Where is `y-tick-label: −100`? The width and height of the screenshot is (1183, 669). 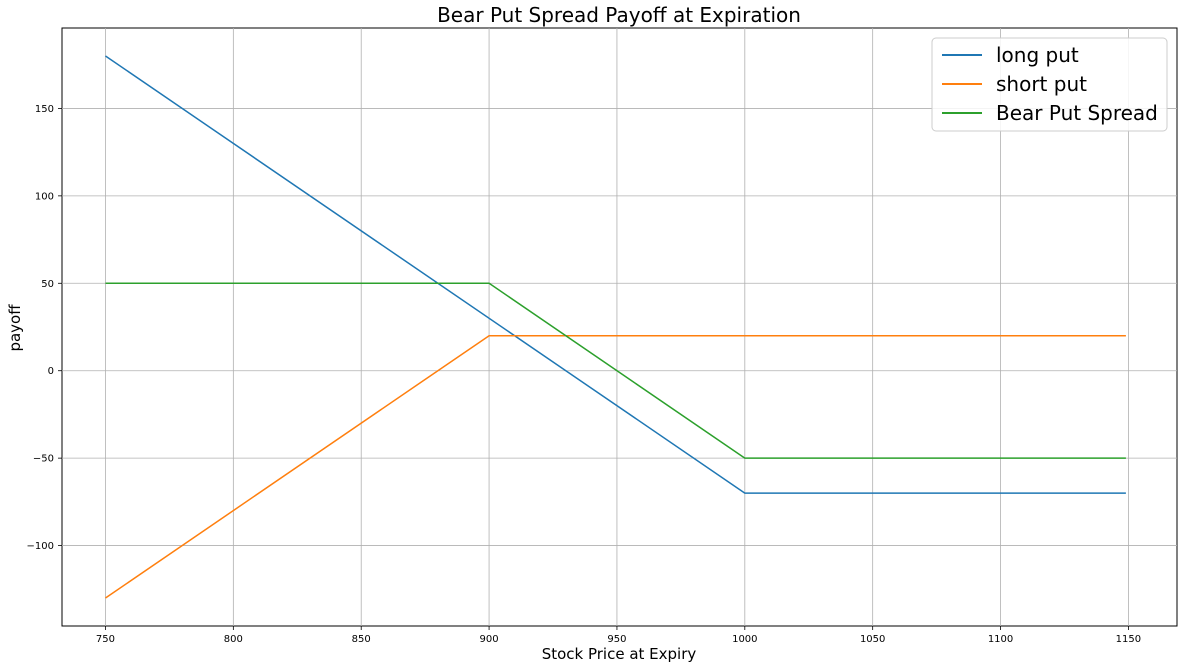
y-tick-label: −100 is located at coordinates (40, 546).